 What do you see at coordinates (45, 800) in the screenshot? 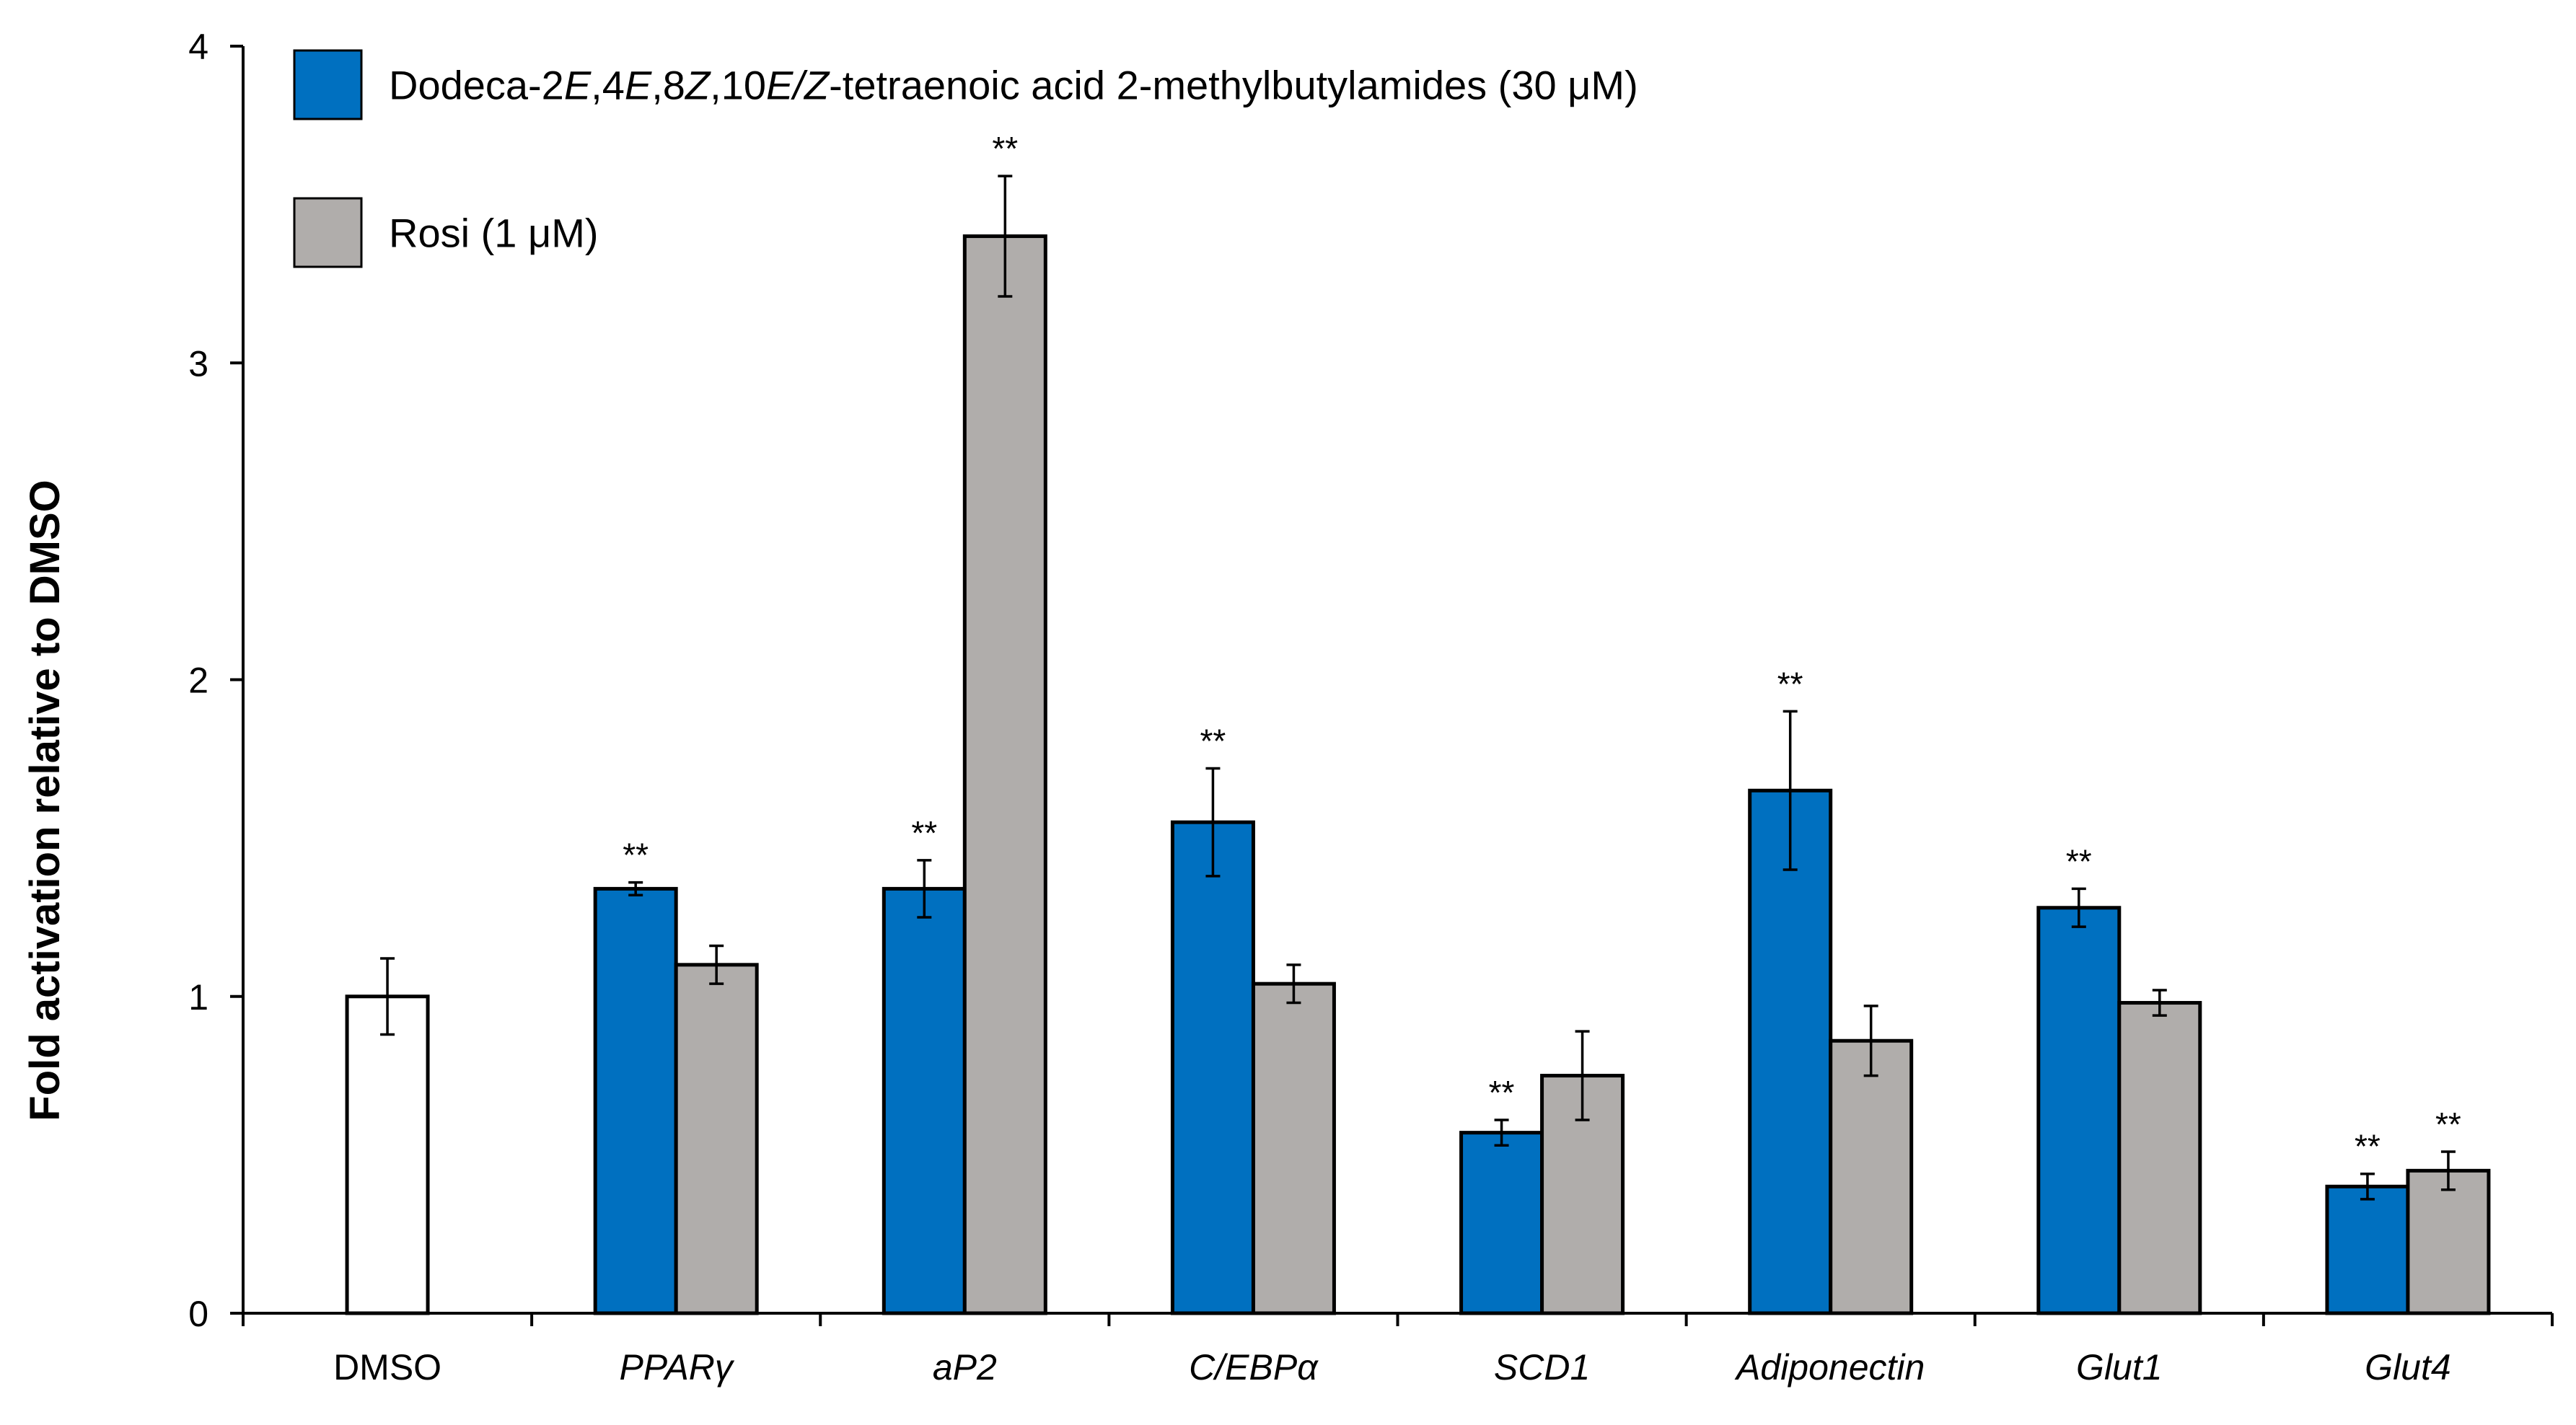
I see `y-axis-label: Fold activation relative to DMSO` at bounding box center [45, 800].